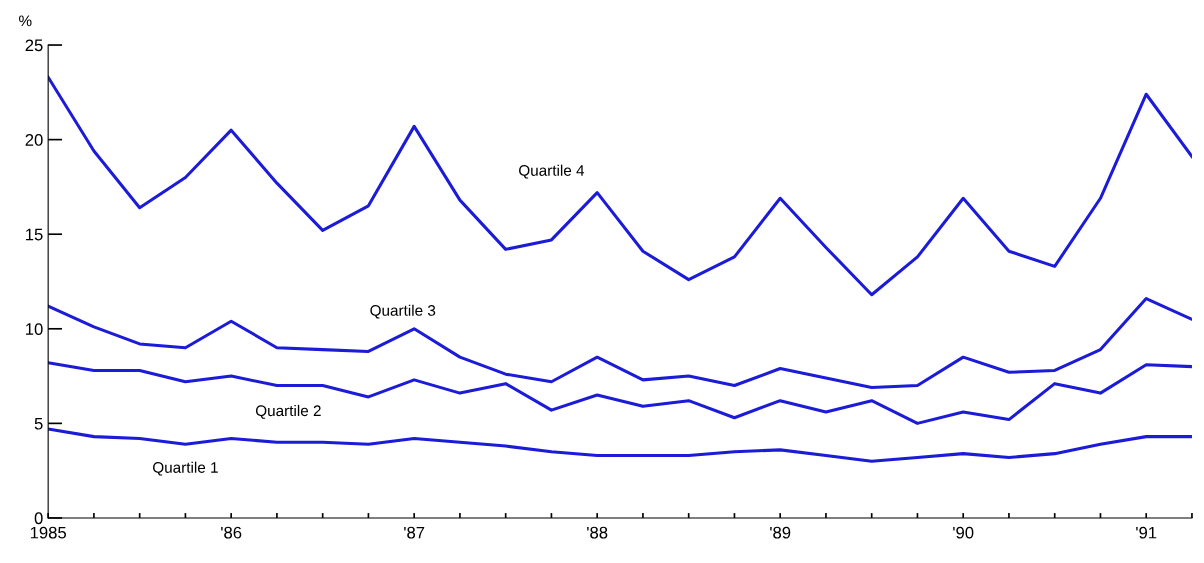  What do you see at coordinates (288, 411) in the screenshot?
I see `series-label: Quartile 2` at bounding box center [288, 411].